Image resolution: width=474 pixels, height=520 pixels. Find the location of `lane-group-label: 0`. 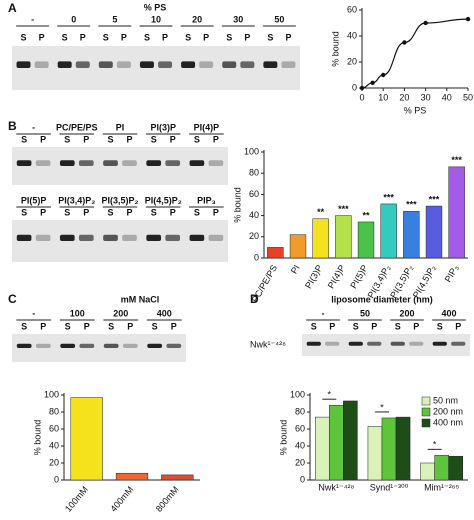

lane-group-label: 0 is located at coordinates (73, 19).